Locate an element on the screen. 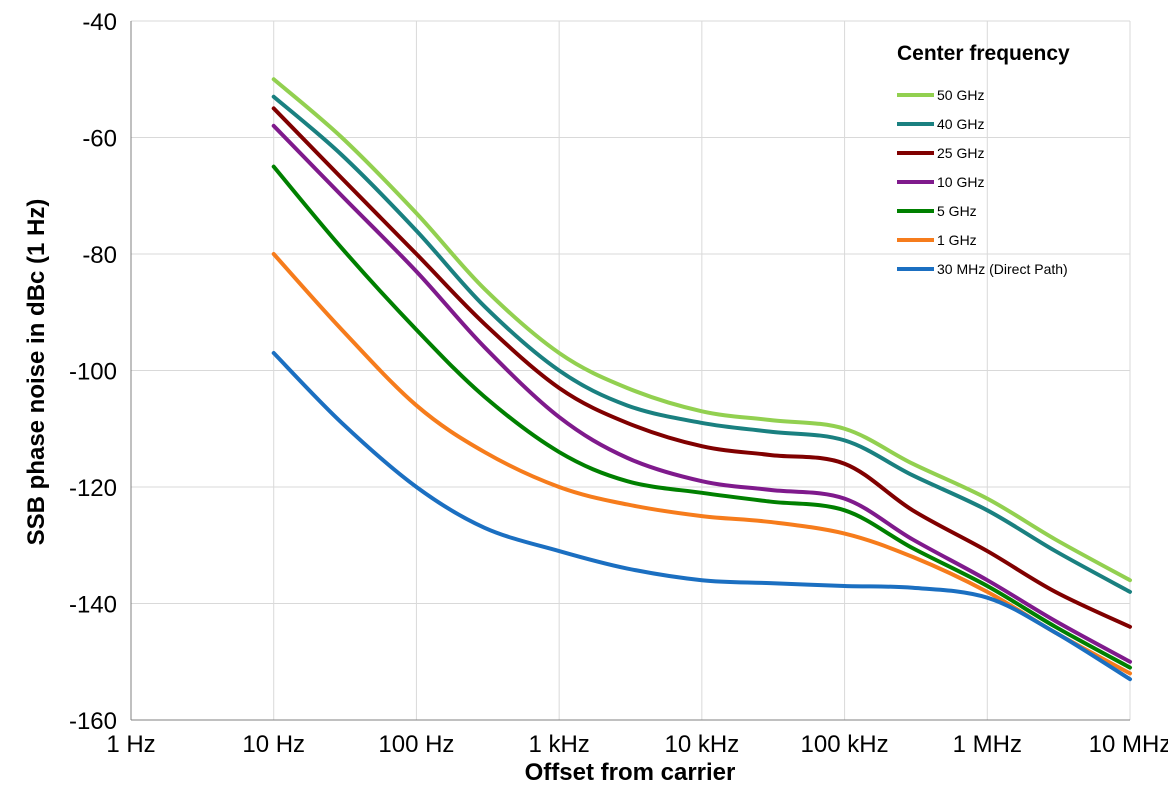  legend-label: 5 GHz is located at coordinates (957, 211).